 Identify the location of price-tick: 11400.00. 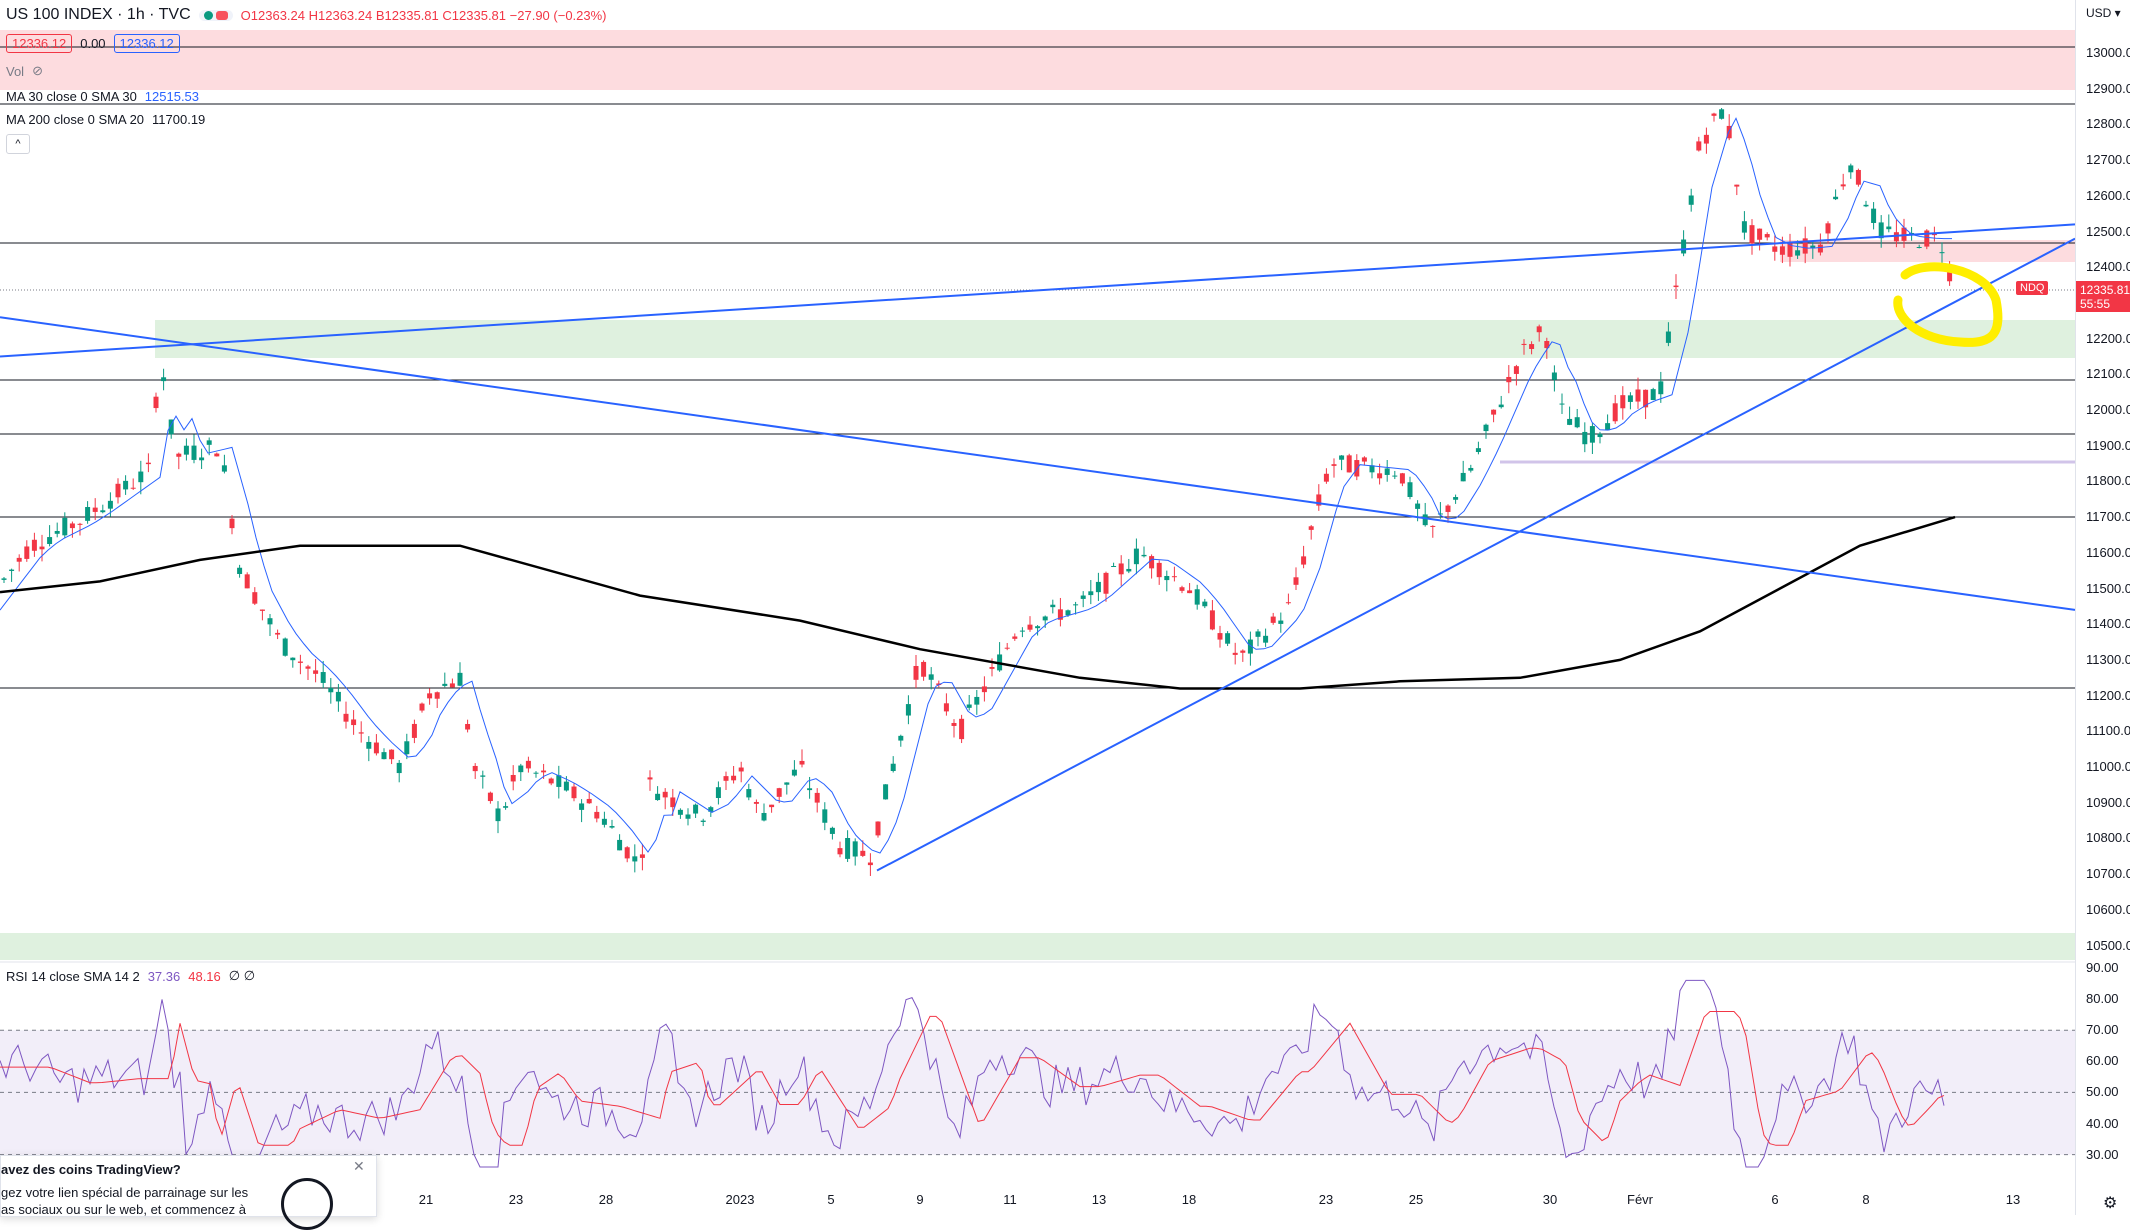
(2108, 624).